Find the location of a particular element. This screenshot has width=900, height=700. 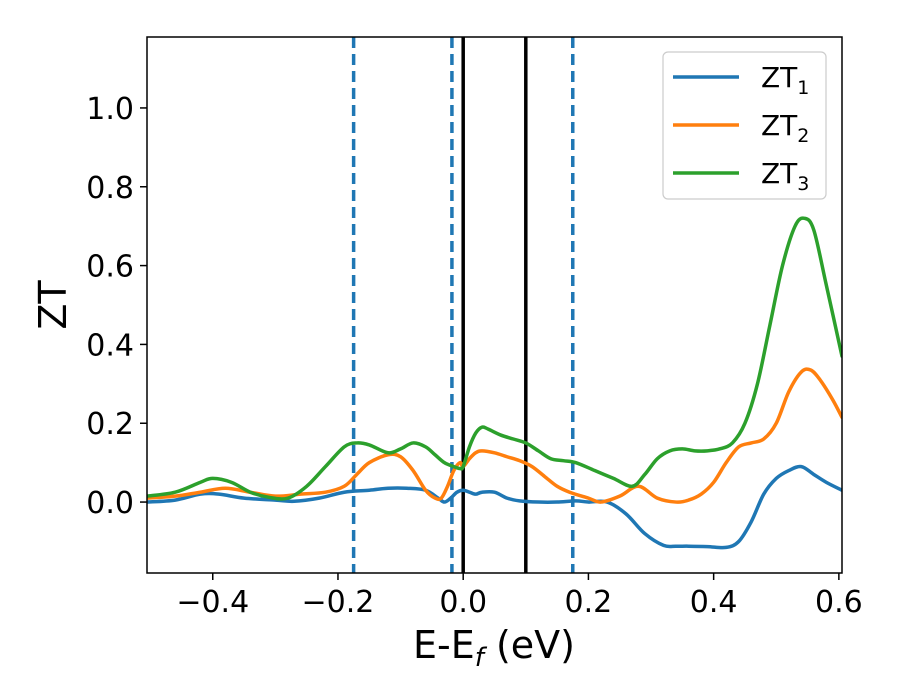

x-tick-label: 0.0 is located at coordinates (463, 602).